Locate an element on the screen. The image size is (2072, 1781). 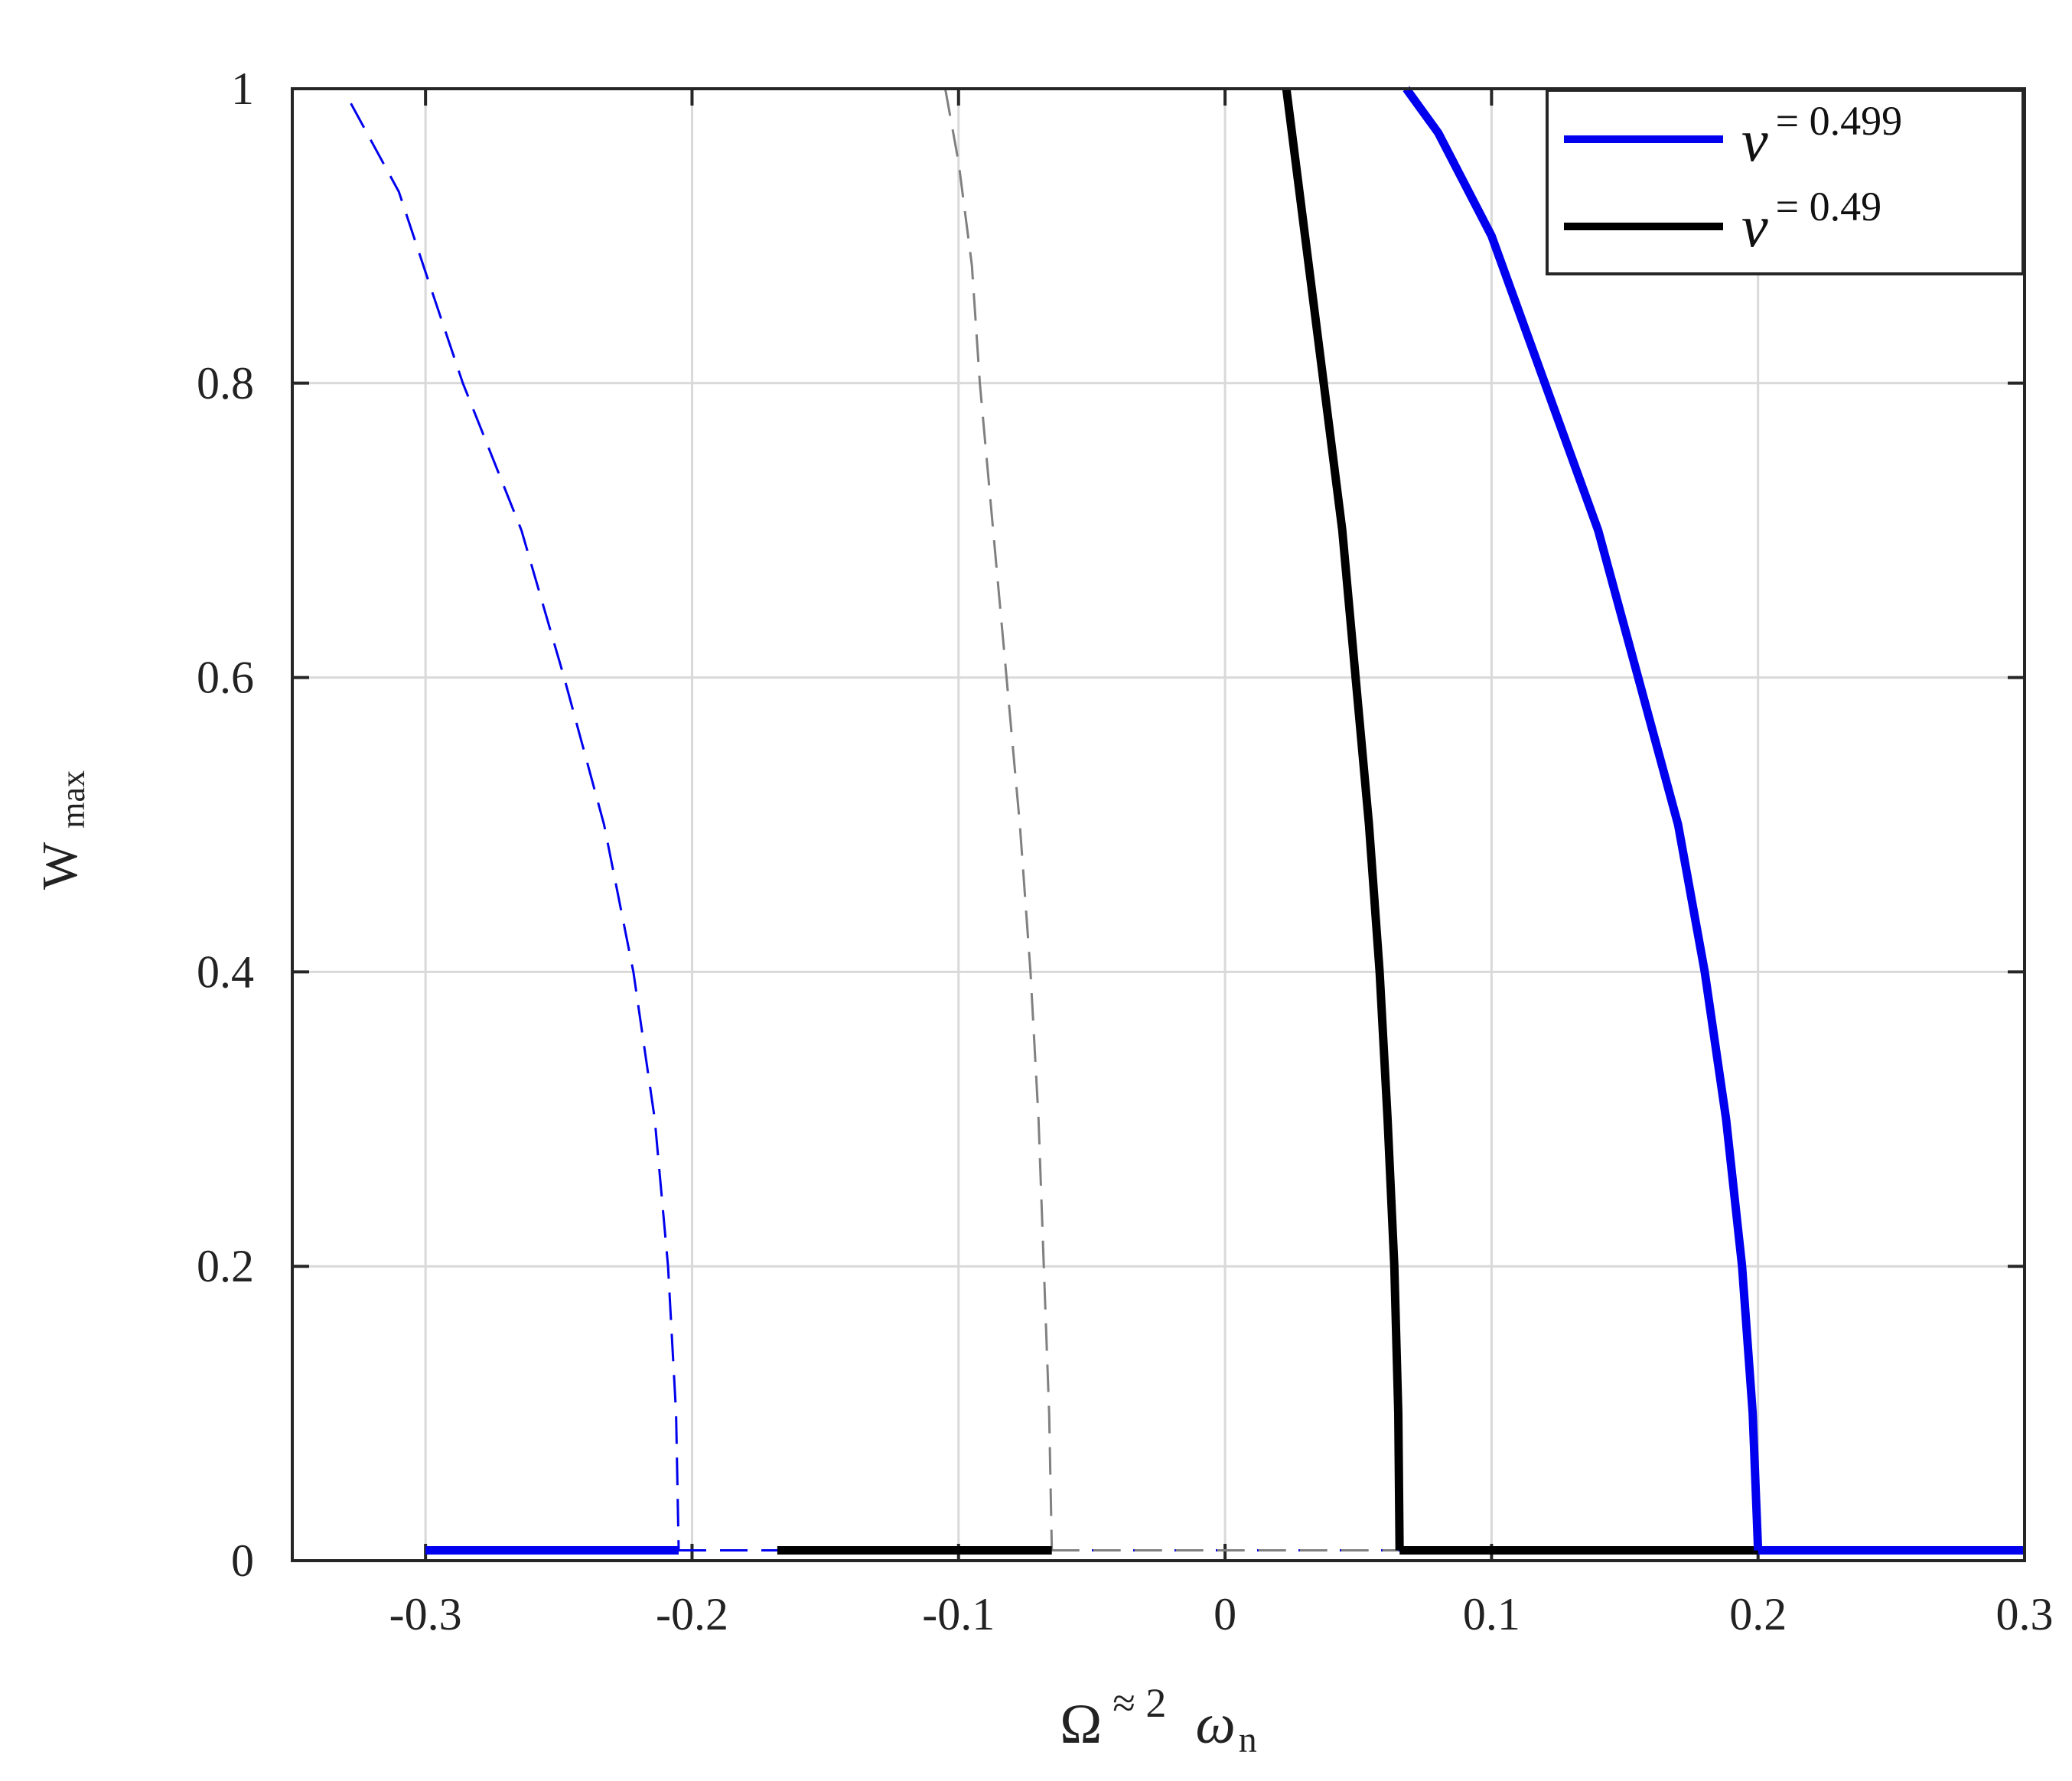
x-axis-label-main: Ω is located at coordinates (1081, 1724).